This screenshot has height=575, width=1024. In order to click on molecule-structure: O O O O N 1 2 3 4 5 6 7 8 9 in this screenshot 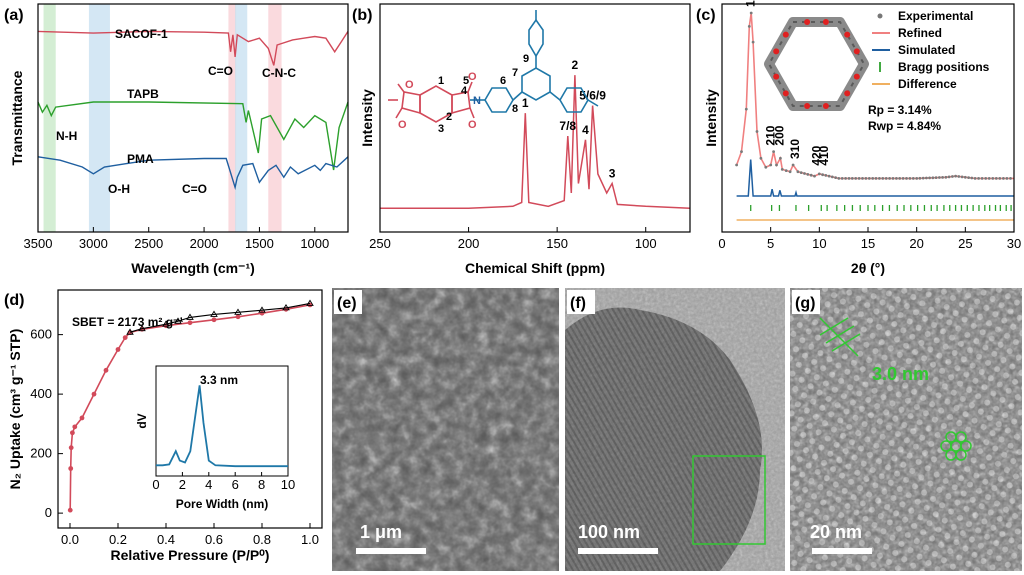, I will do `click(493, 72)`.